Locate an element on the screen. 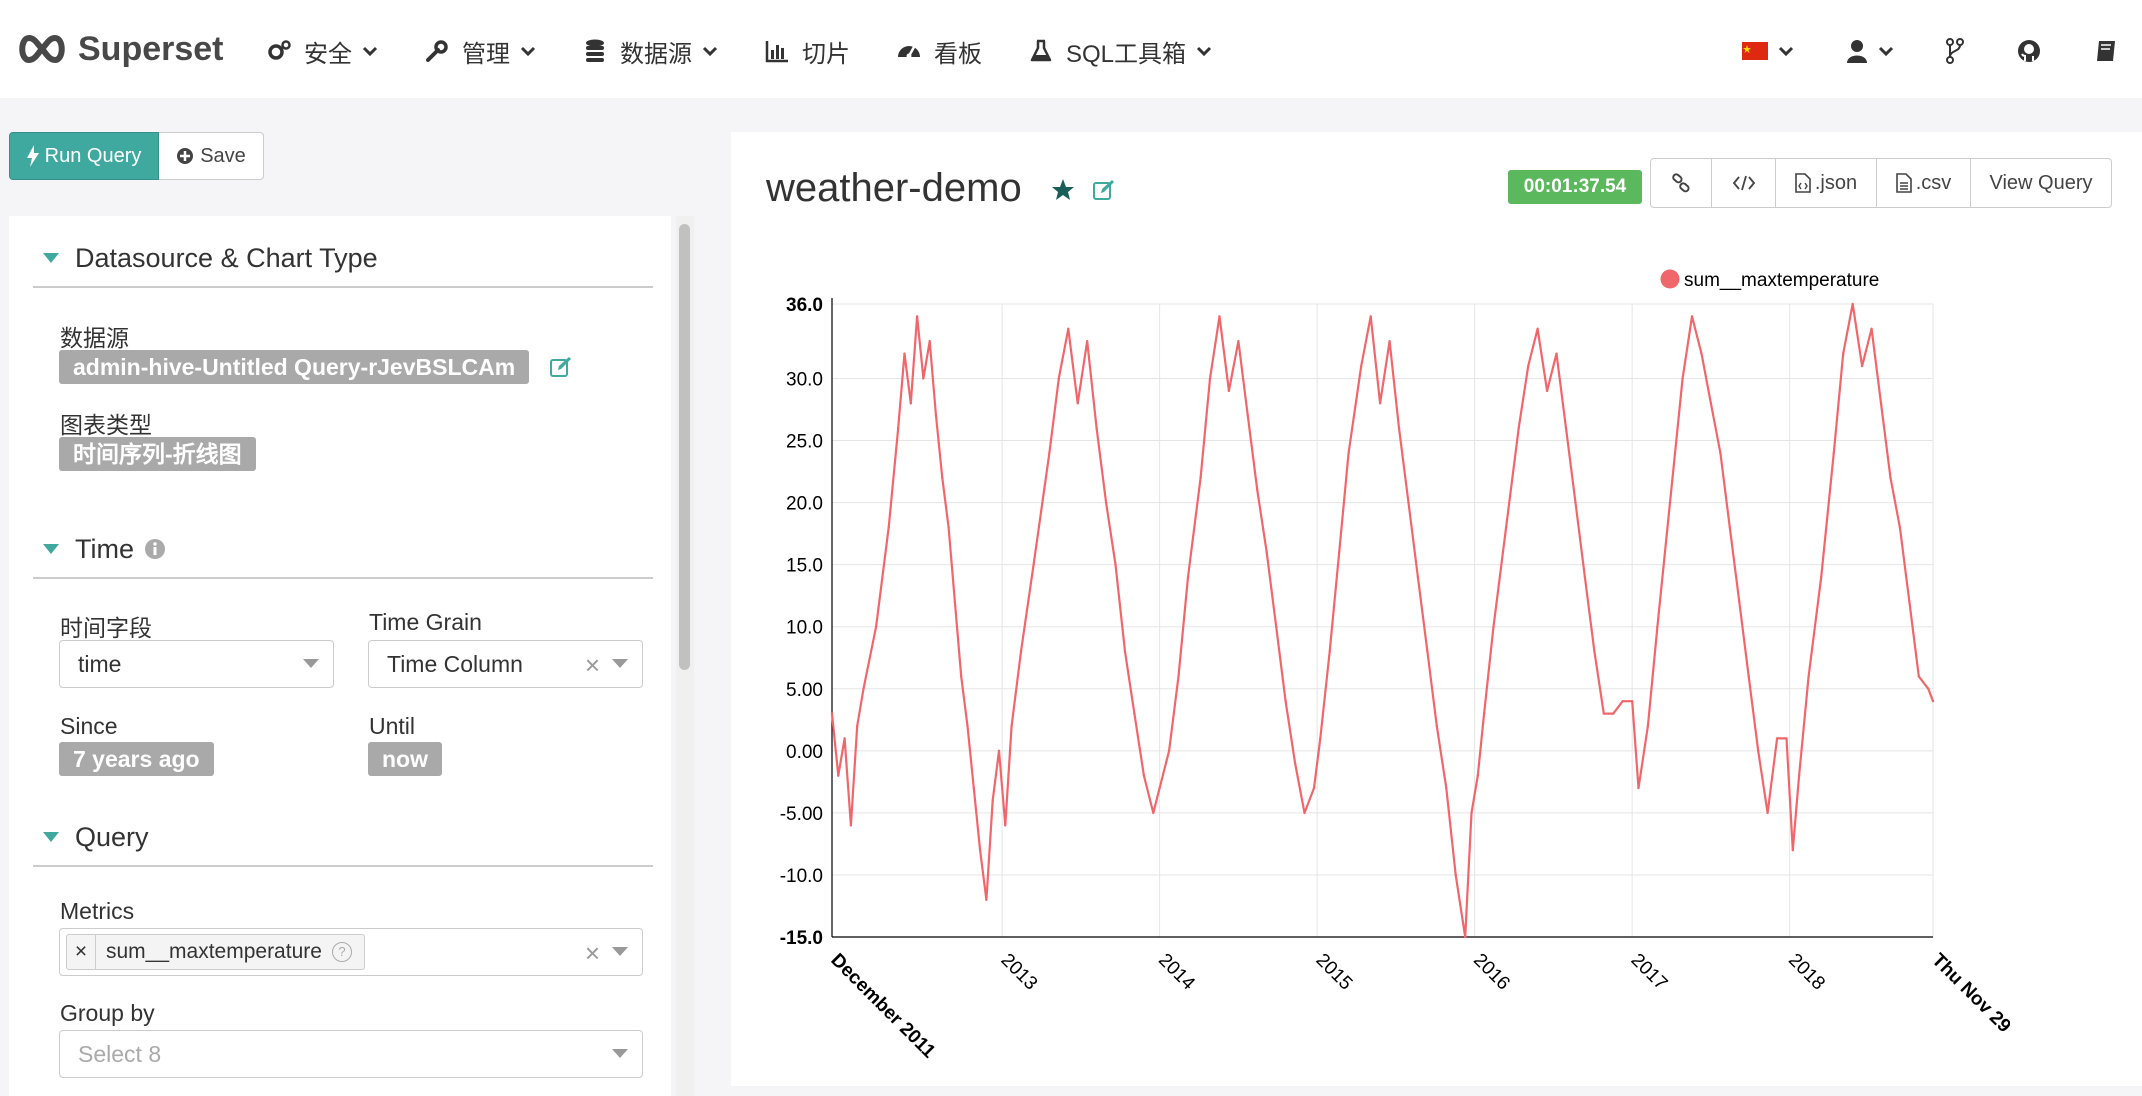 This screenshot has width=2142, height=1096. section-time-header: Time is located at coordinates (343, 550).